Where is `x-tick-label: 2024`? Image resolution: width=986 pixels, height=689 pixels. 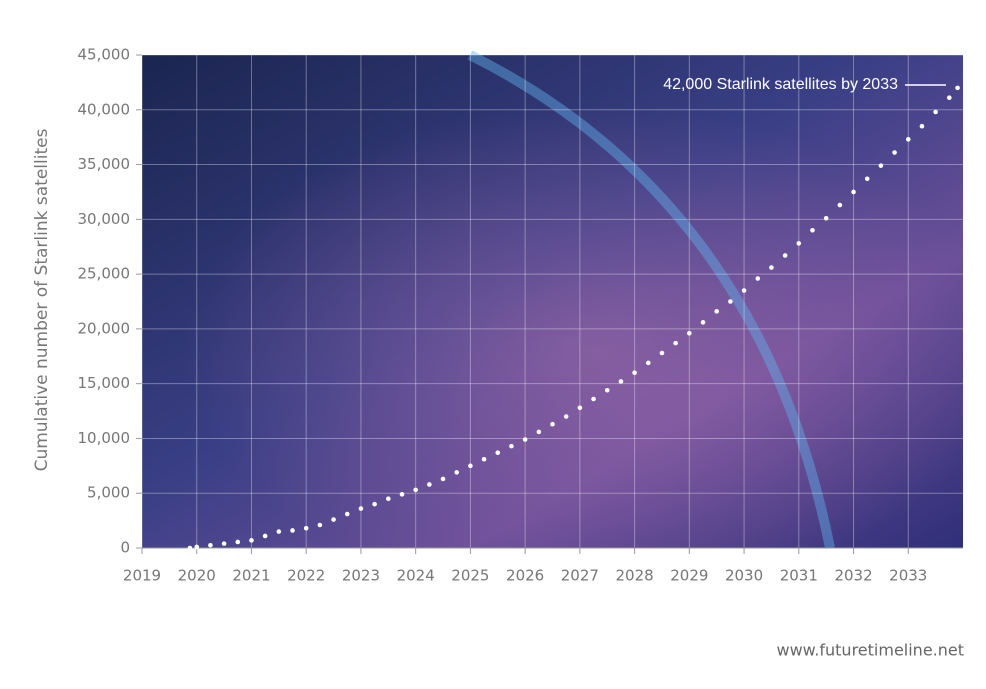
x-tick-label: 2024 is located at coordinates (416, 576).